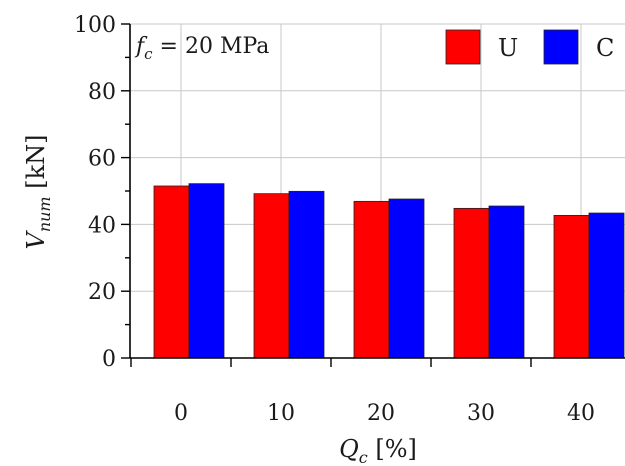 This screenshot has height=466, width=625. Describe the element at coordinates (36, 240) in the screenshot. I see `y-axis-title-main: V` at that location.